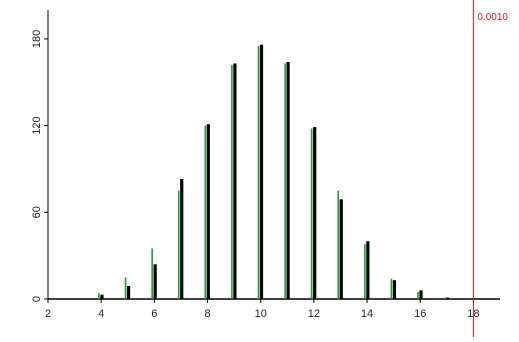 The height and width of the screenshot is (342, 519). I want to click on x-tick-label: 16, so click(420, 314).